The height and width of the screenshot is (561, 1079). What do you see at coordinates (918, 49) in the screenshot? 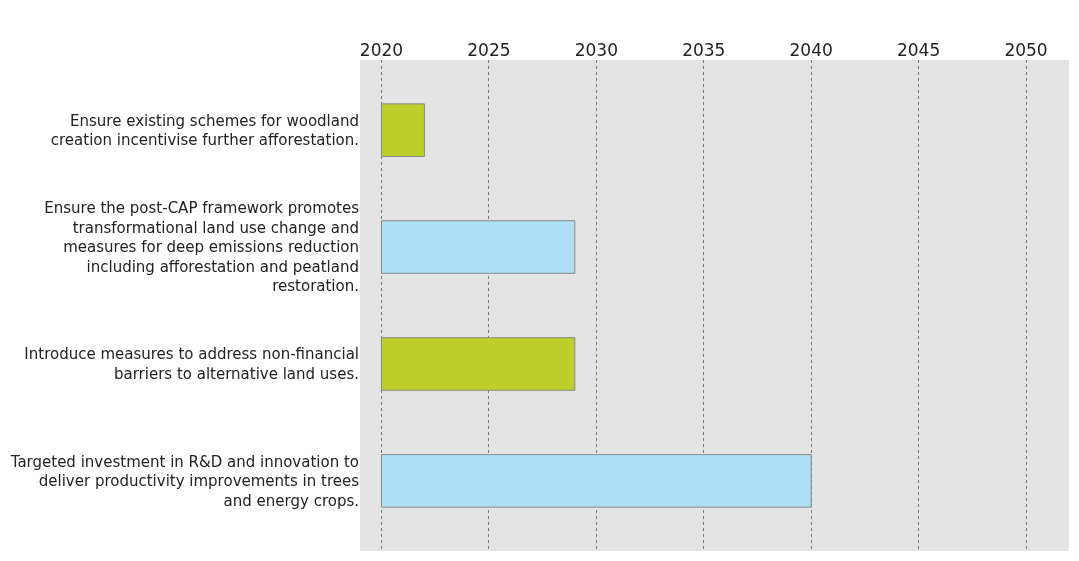
I see `x-tick-label: 2045` at bounding box center [918, 49].